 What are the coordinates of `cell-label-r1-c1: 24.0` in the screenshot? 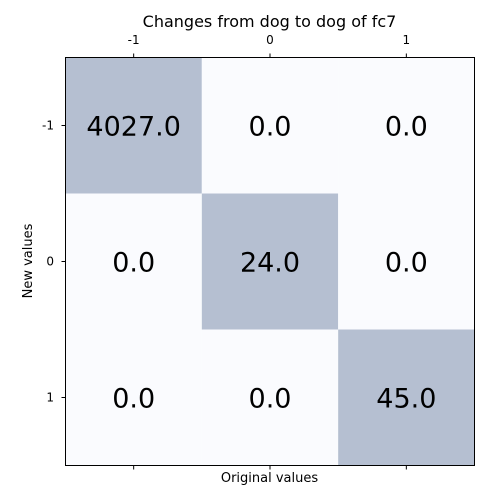 It's located at (270, 263).